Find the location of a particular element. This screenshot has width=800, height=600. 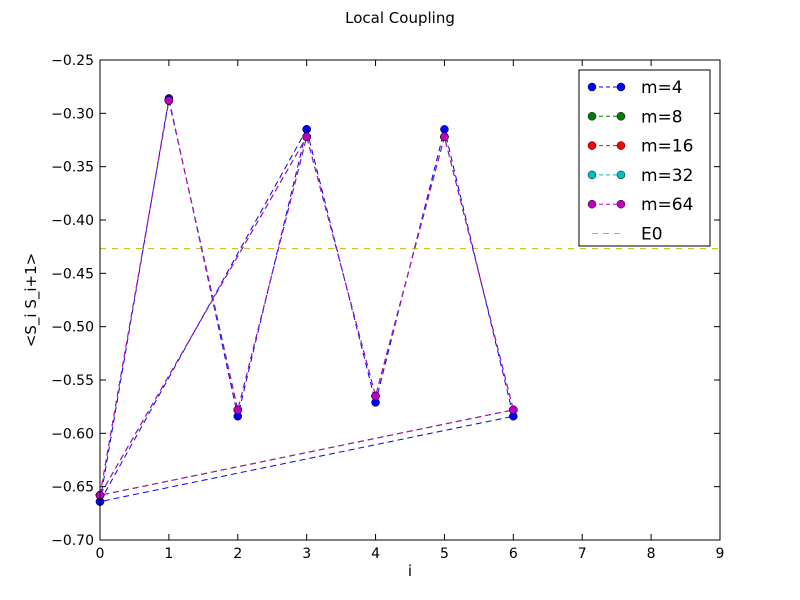

legend-entry: m=64 is located at coordinates (640, 205).